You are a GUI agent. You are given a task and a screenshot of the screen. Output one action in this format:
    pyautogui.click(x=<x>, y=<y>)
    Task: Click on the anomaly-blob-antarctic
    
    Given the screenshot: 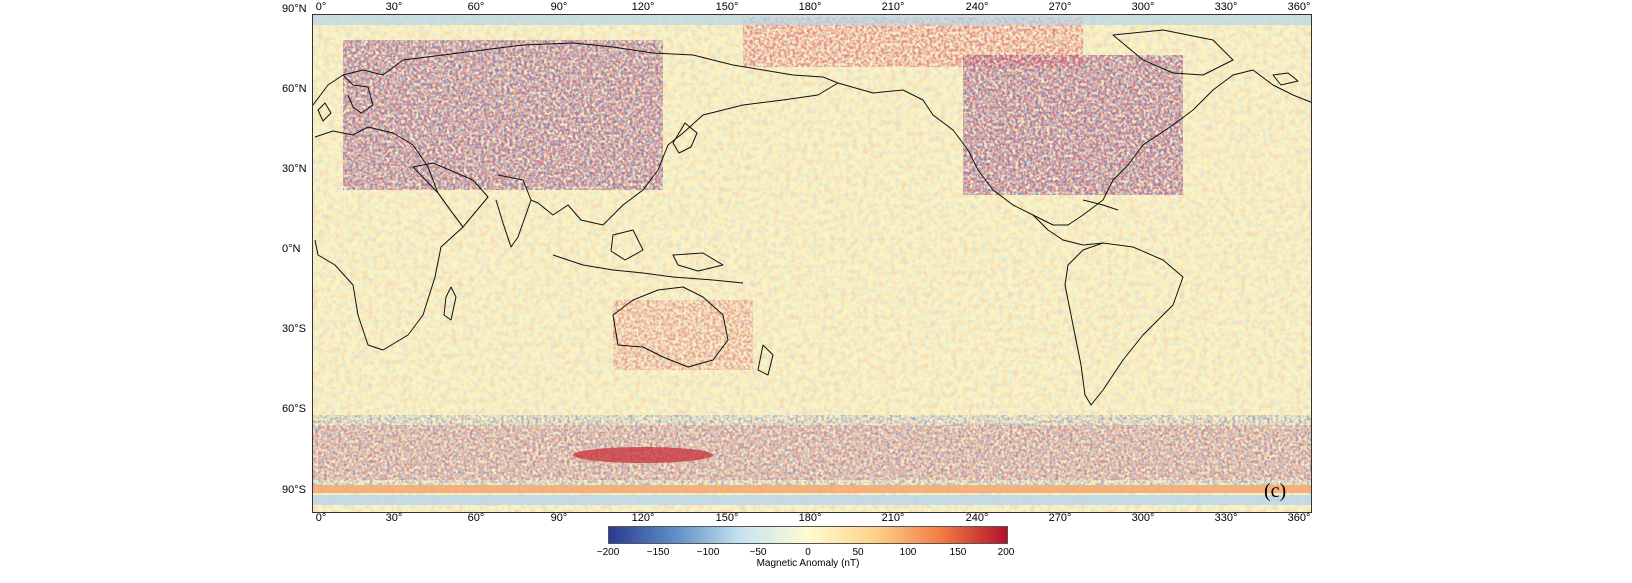 What is the action you would take?
    pyautogui.click(x=643, y=455)
    